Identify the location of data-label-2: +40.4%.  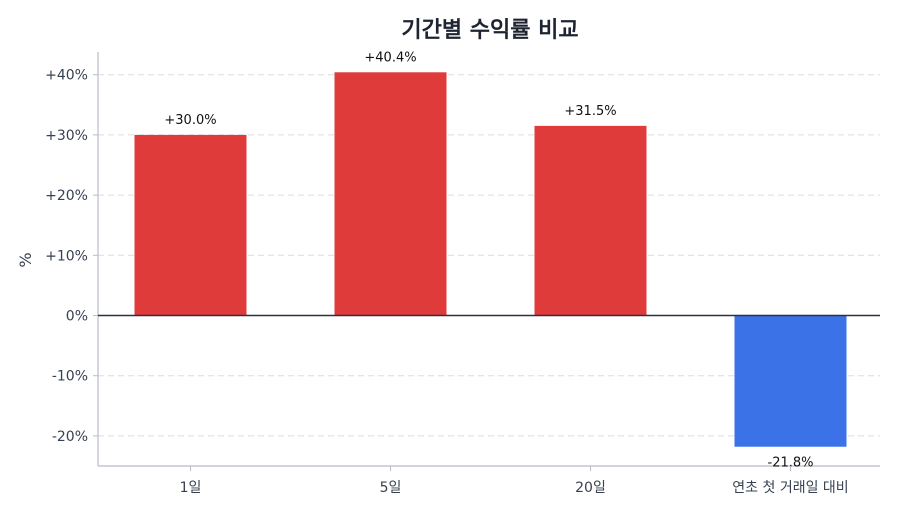
(390, 57).